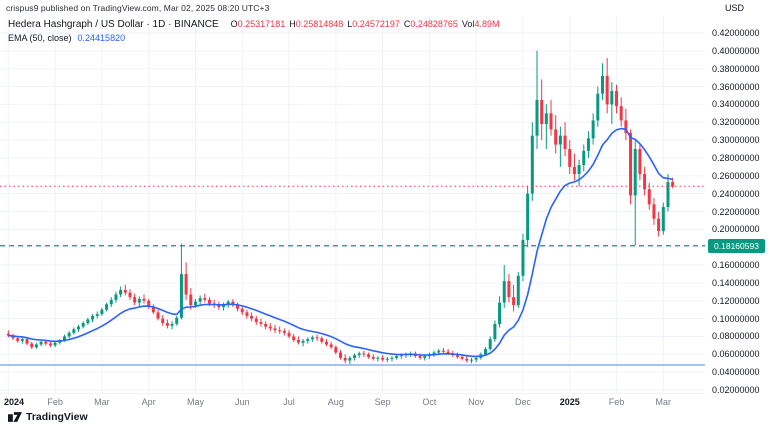 This screenshot has width=768, height=427. Describe the element at coordinates (736, 354) in the screenshot. I see `price-tick: 0.06000000` at that location.